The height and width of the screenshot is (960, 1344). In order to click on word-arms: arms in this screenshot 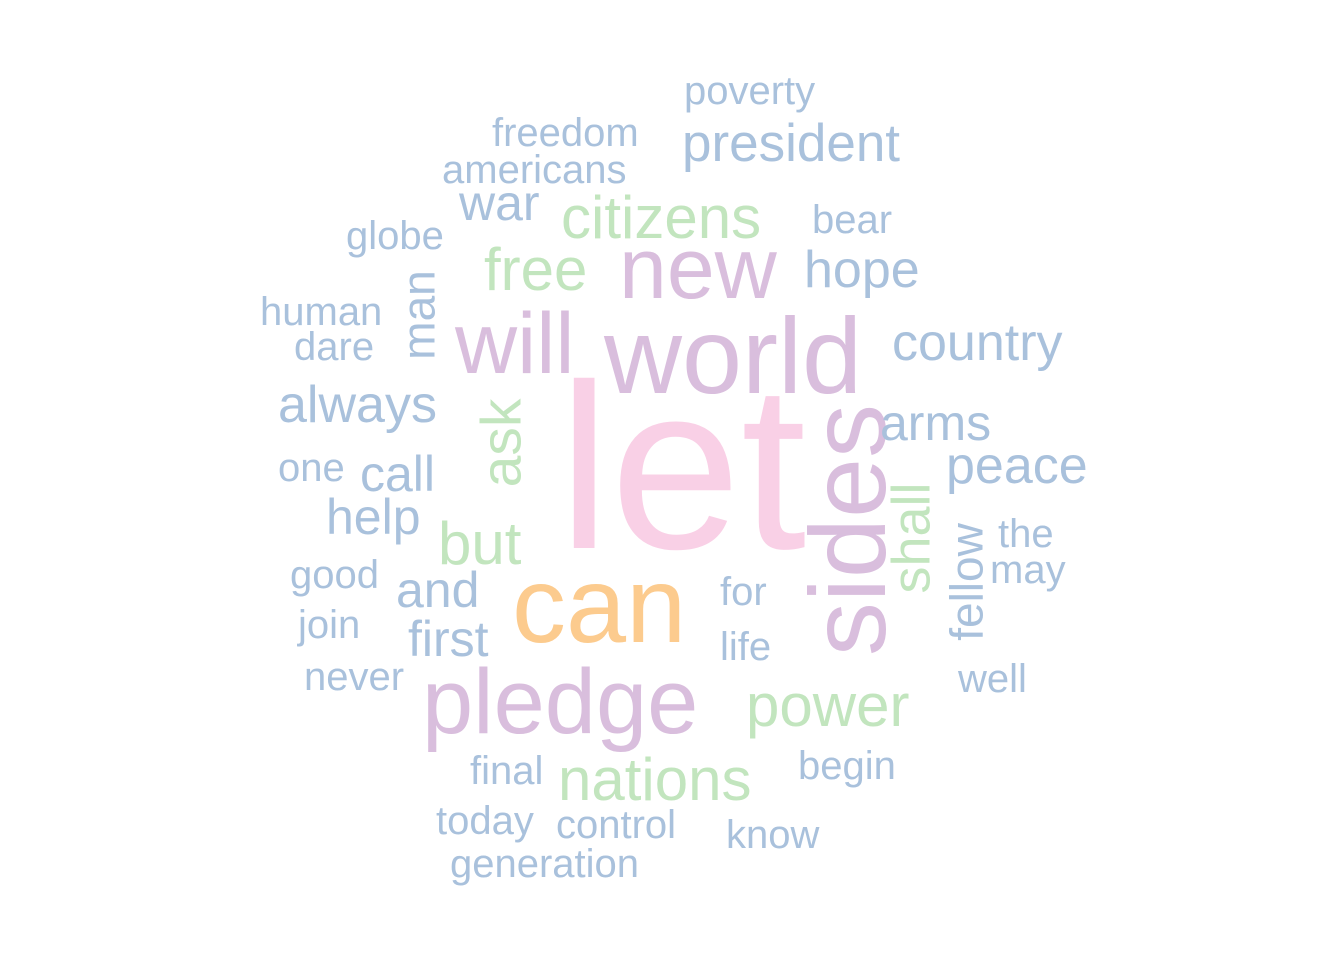, I will do `click(935, 423)`.